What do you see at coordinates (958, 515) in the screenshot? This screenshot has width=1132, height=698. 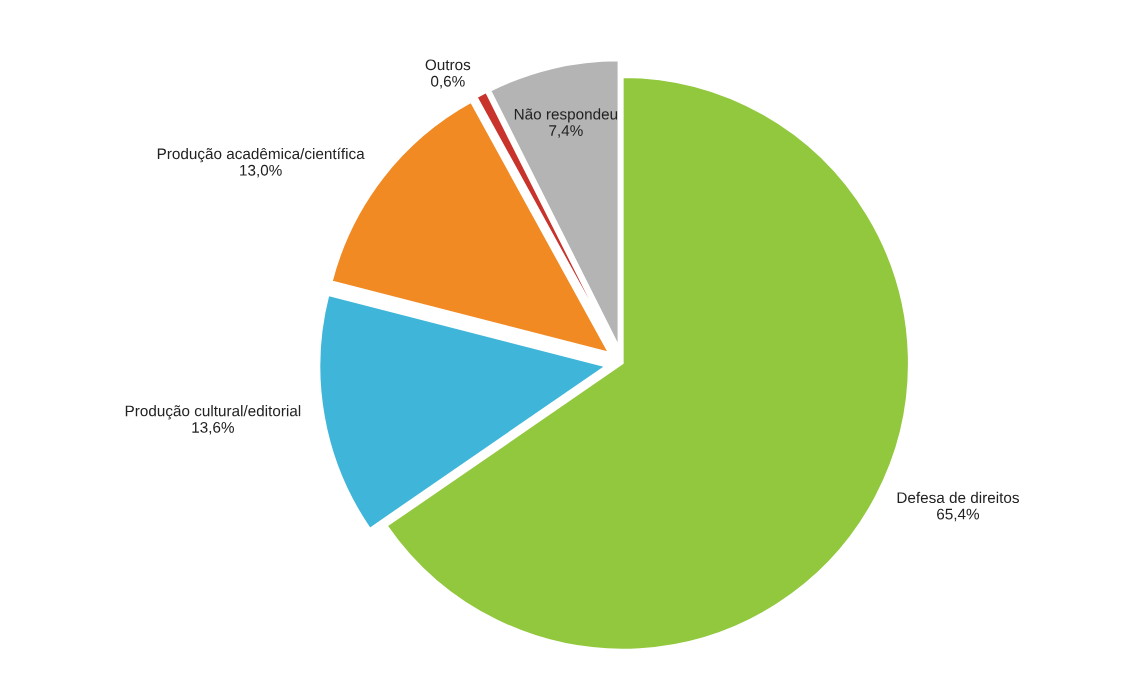 I see `data-label: 65,4%` at bounding box center [958, 515].